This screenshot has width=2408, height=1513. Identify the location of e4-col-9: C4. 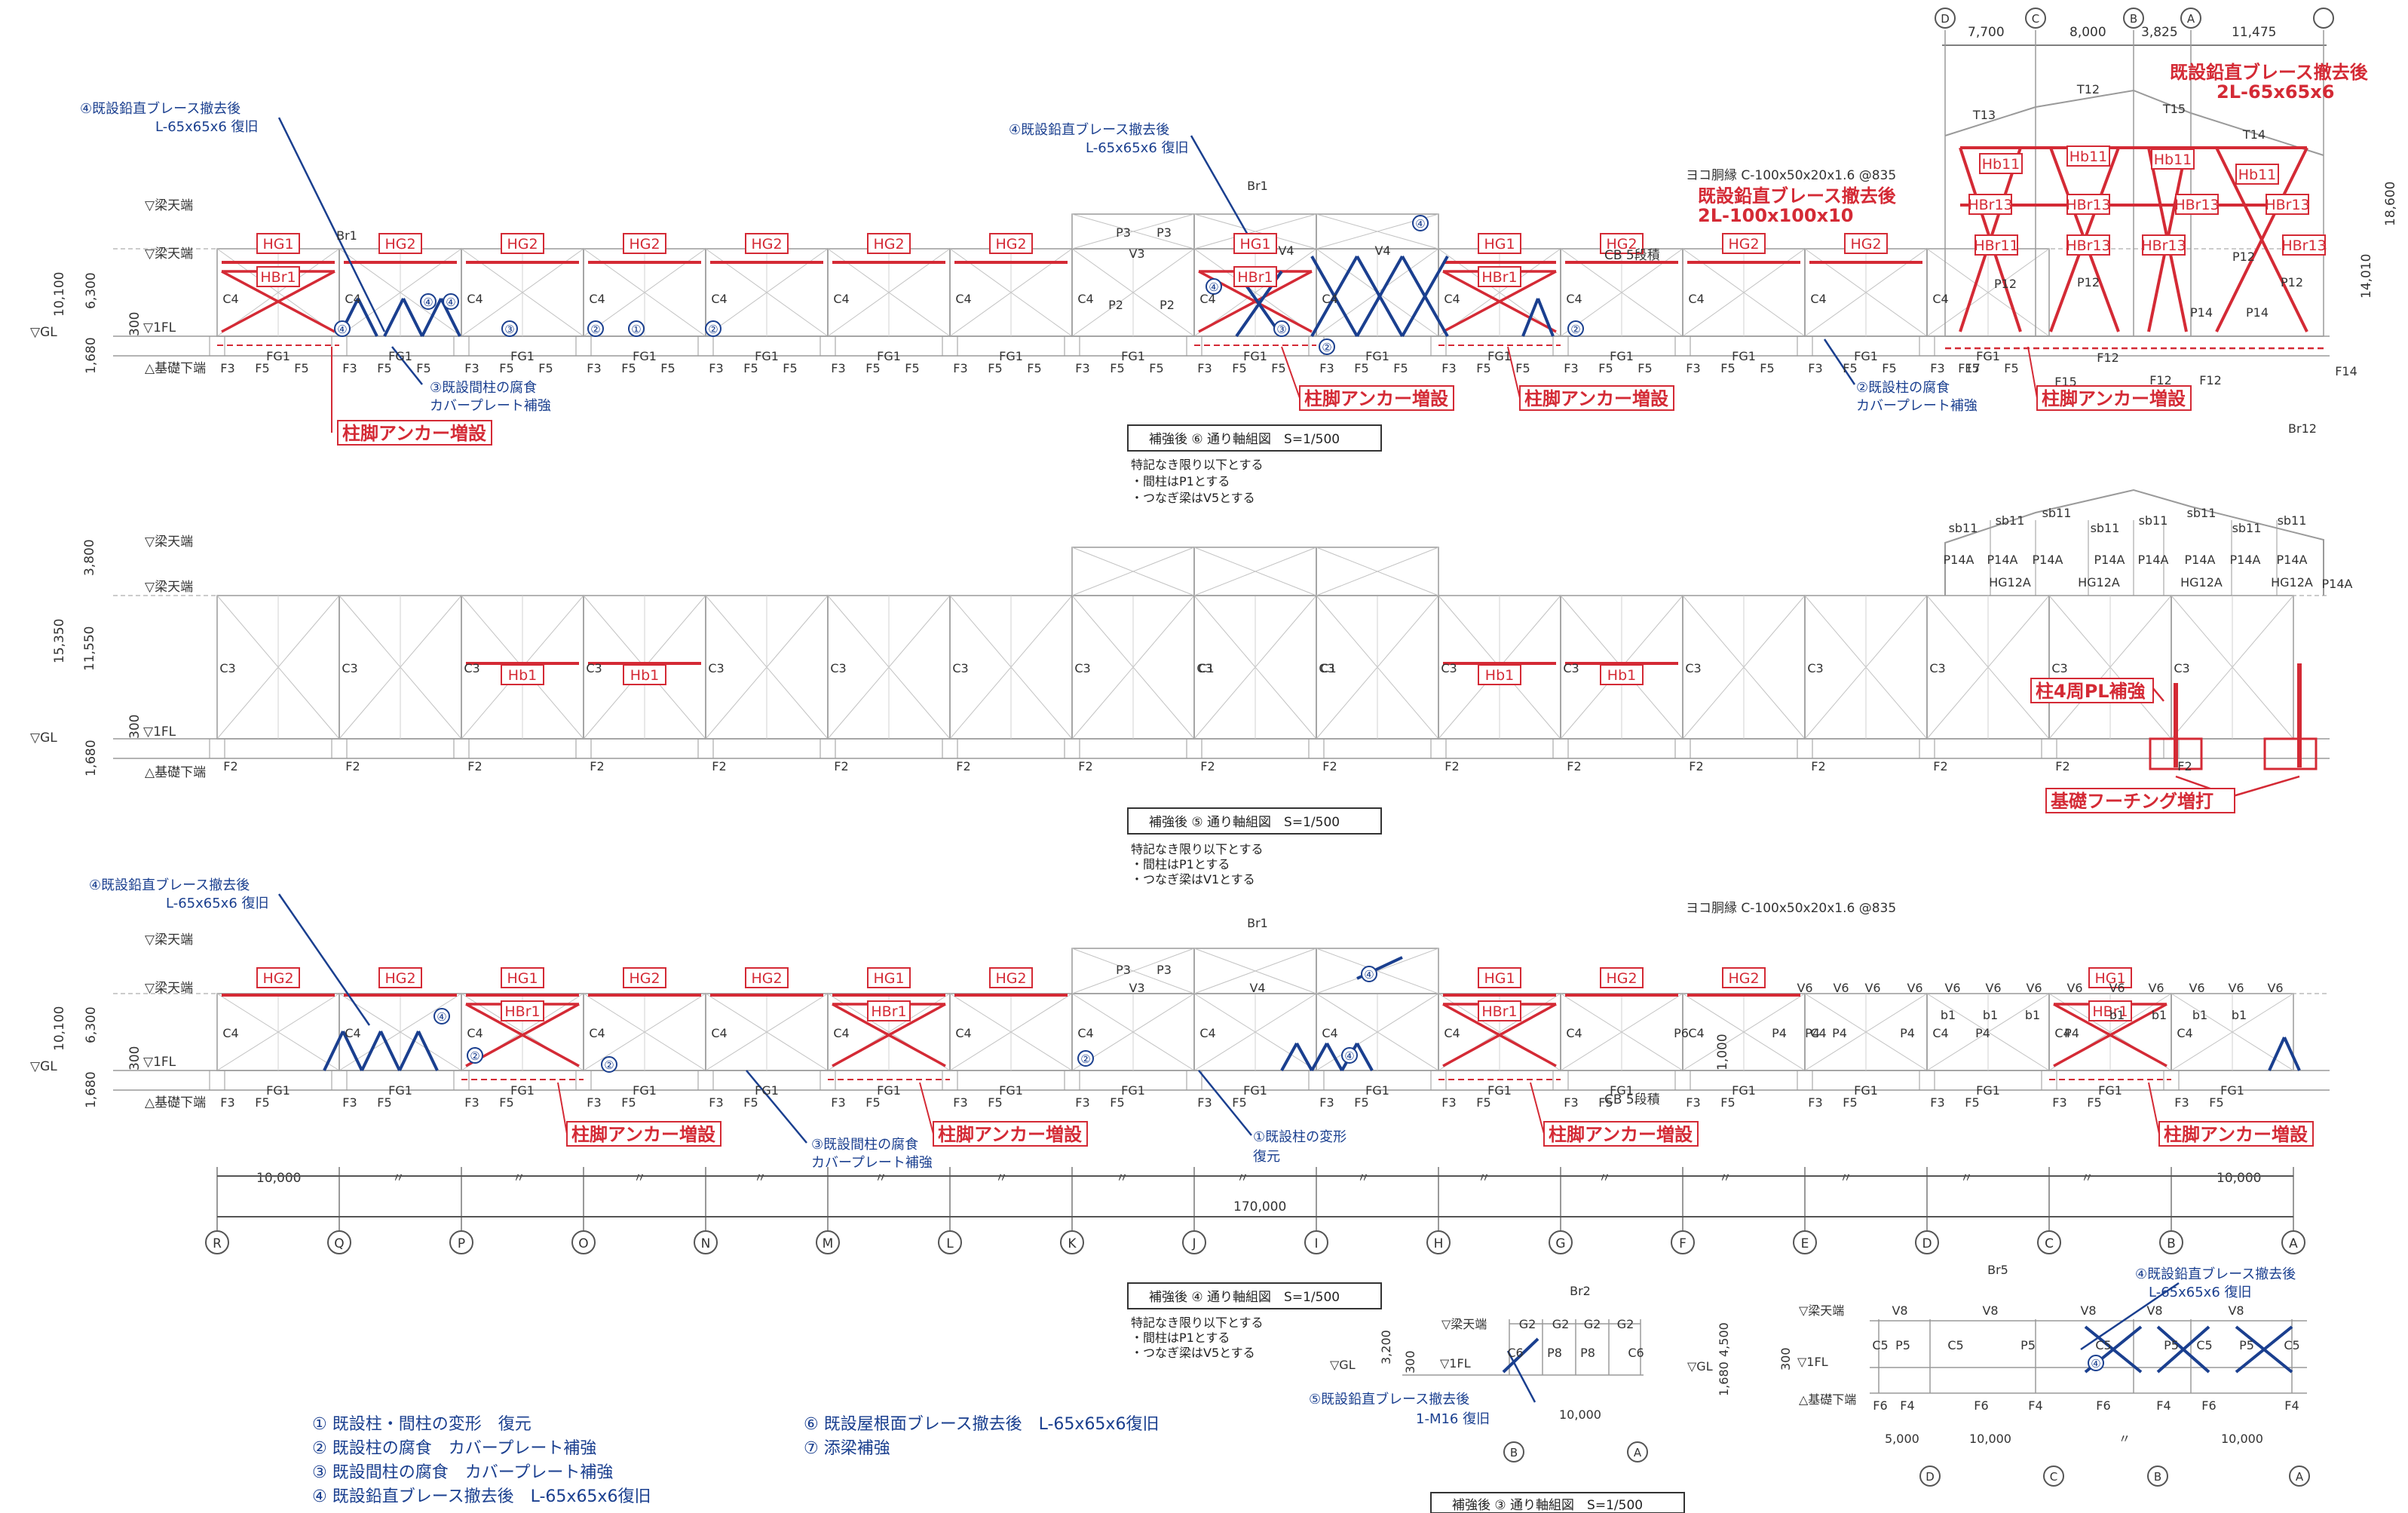
(1329, 1033).